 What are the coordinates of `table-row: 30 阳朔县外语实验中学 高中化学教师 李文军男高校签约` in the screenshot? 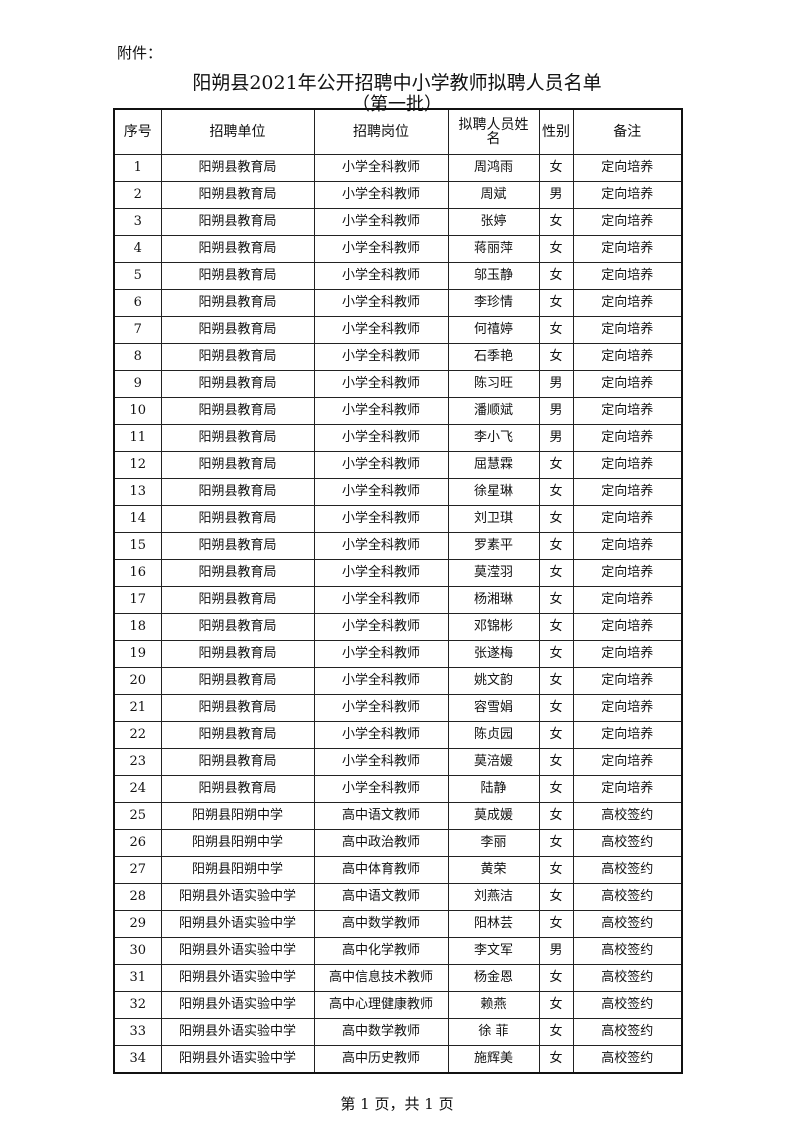 It's located at (398, 951).